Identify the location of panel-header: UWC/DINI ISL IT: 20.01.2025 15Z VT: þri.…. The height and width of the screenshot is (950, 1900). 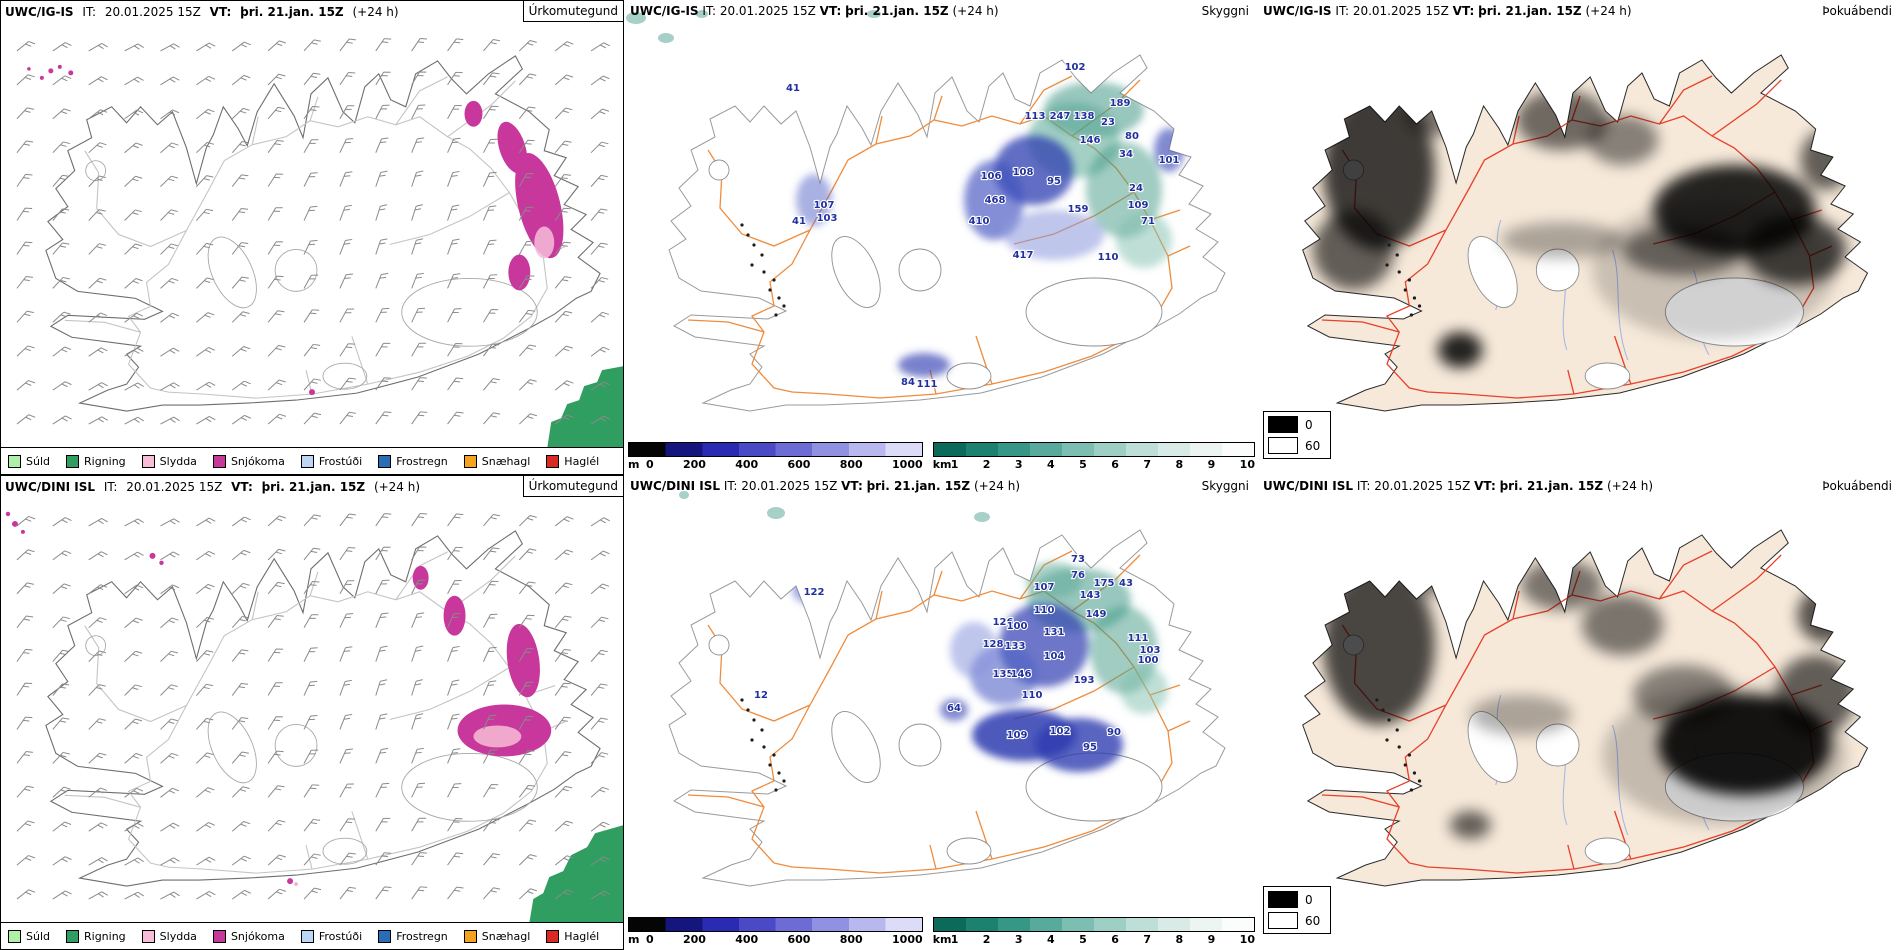
(312, 486).